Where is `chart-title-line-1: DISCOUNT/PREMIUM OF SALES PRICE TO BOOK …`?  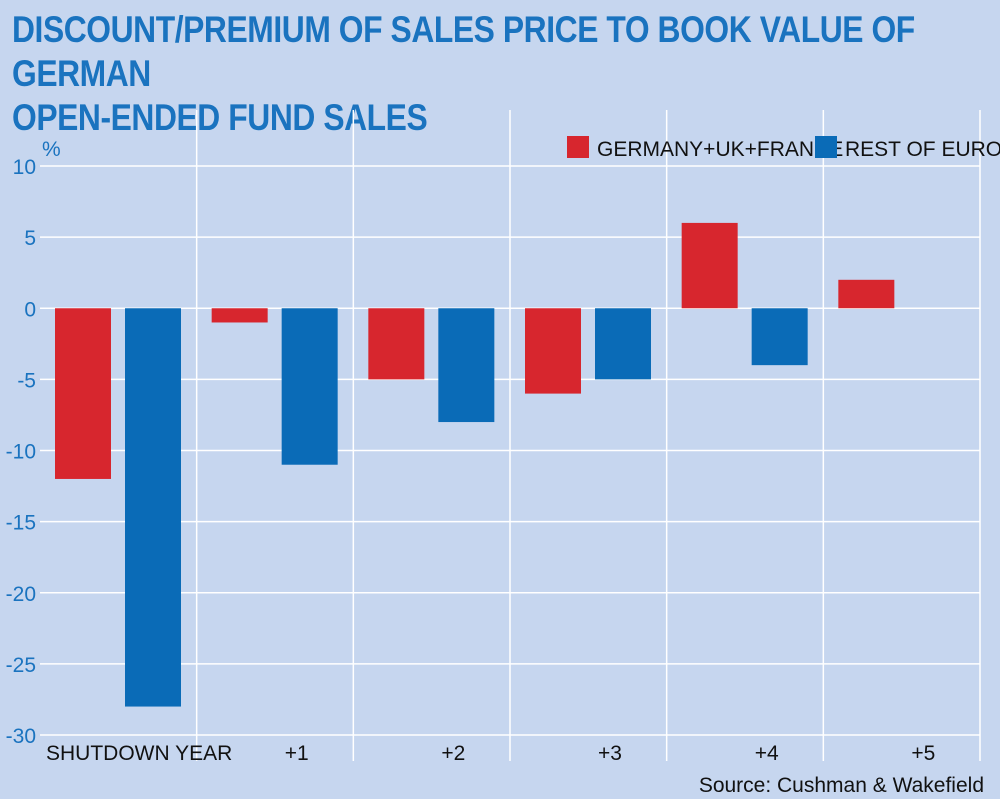
chart-title-line-1: DISCOUNT/PREMIUM OF SALES PRICE TO BOOK … is located at coordinates (463, 51).